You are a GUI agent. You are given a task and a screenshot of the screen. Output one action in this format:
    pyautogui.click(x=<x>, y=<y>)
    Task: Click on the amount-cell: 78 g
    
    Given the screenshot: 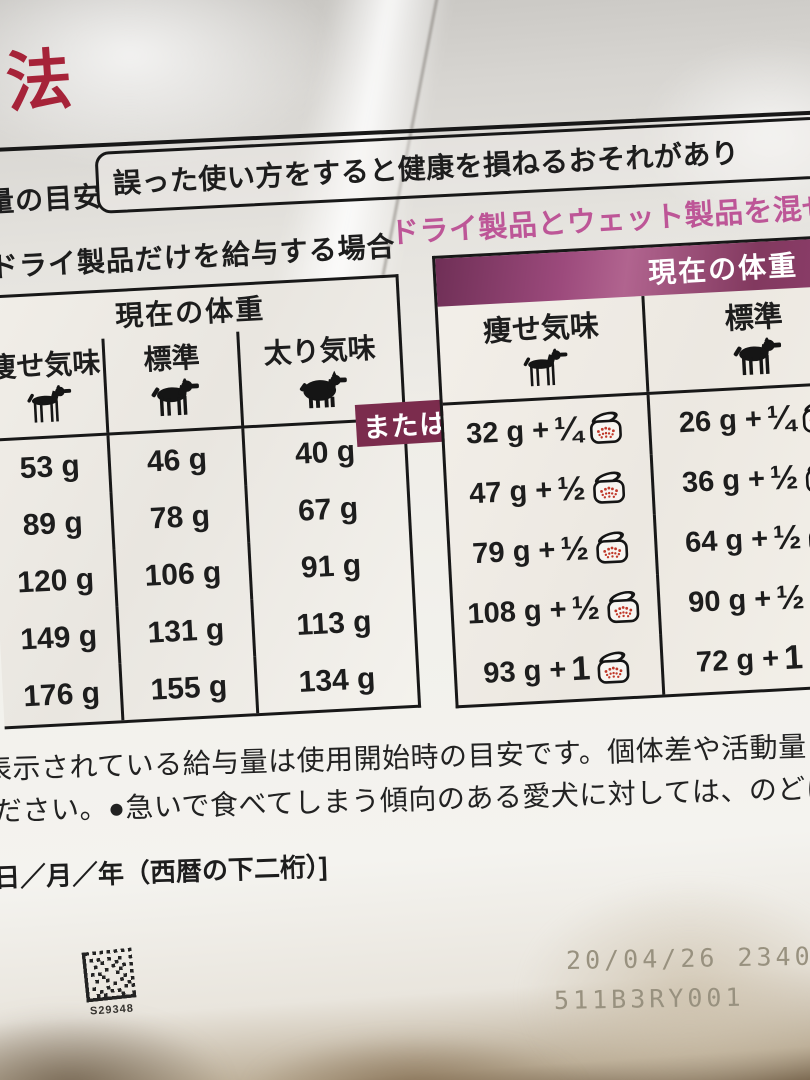 What is the action you would take?
    pyautogui.click(x=178, y=517)
    